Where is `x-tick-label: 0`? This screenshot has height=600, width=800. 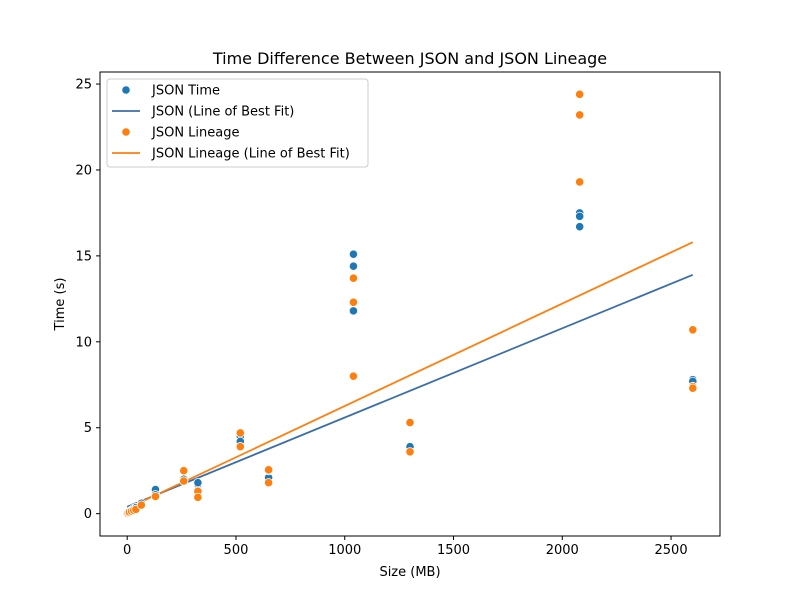
x-tick-label: 0 is located at coordinates (127, 550).